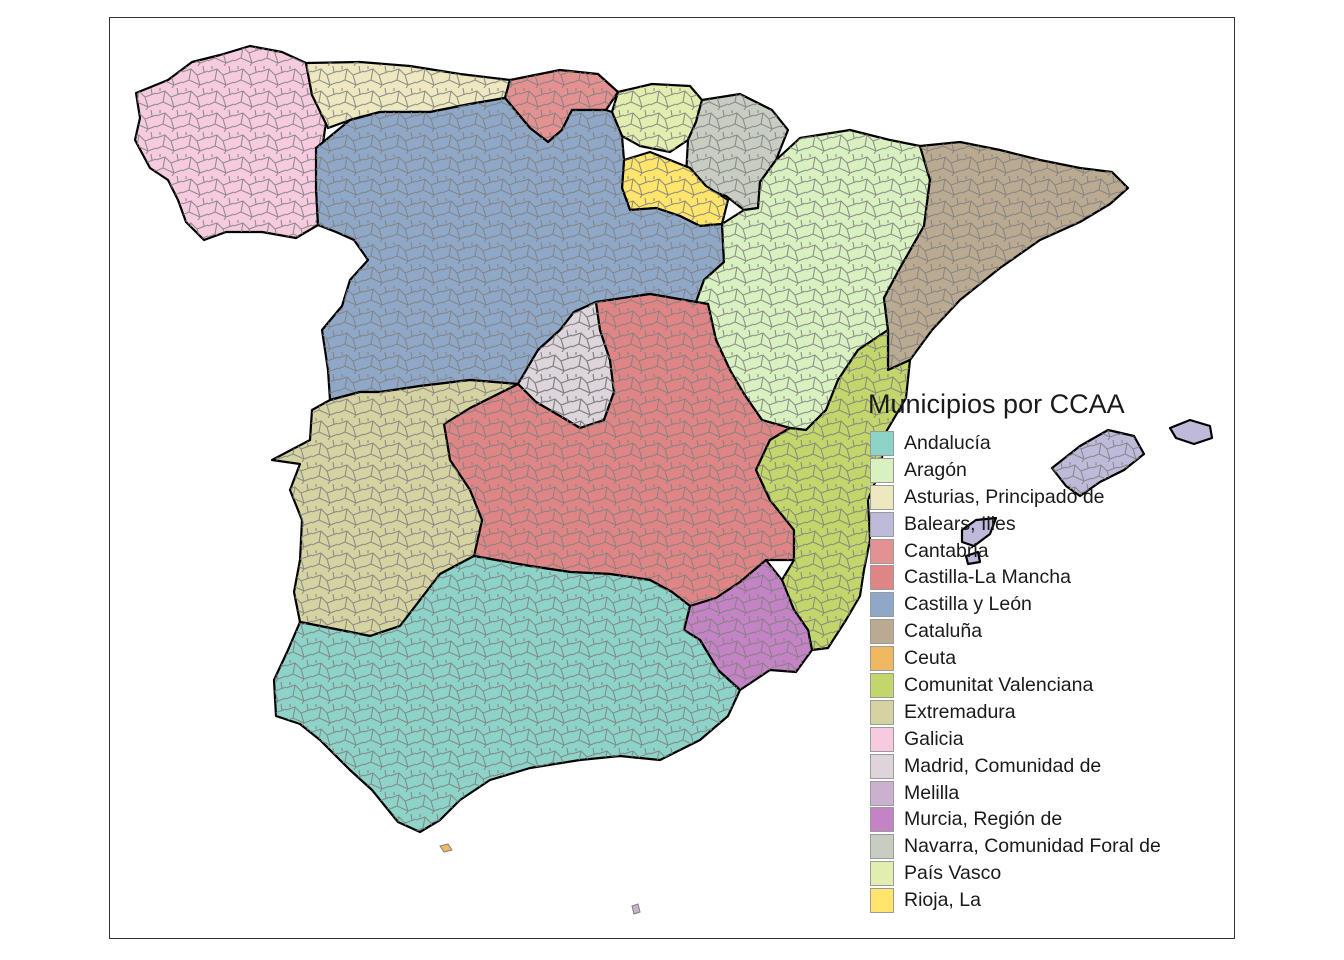 This screenshot has height=960, width=1344. Describe the element at coordinates (932, 792) in the screenshot. I see `legend-label: Melilla` at that location.